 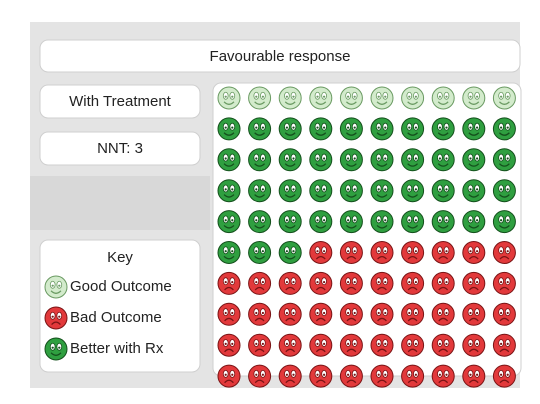 What do you see at coordinates (280, 56) in the screenshot?
I see `title-box` at bounding box center [280, 56].